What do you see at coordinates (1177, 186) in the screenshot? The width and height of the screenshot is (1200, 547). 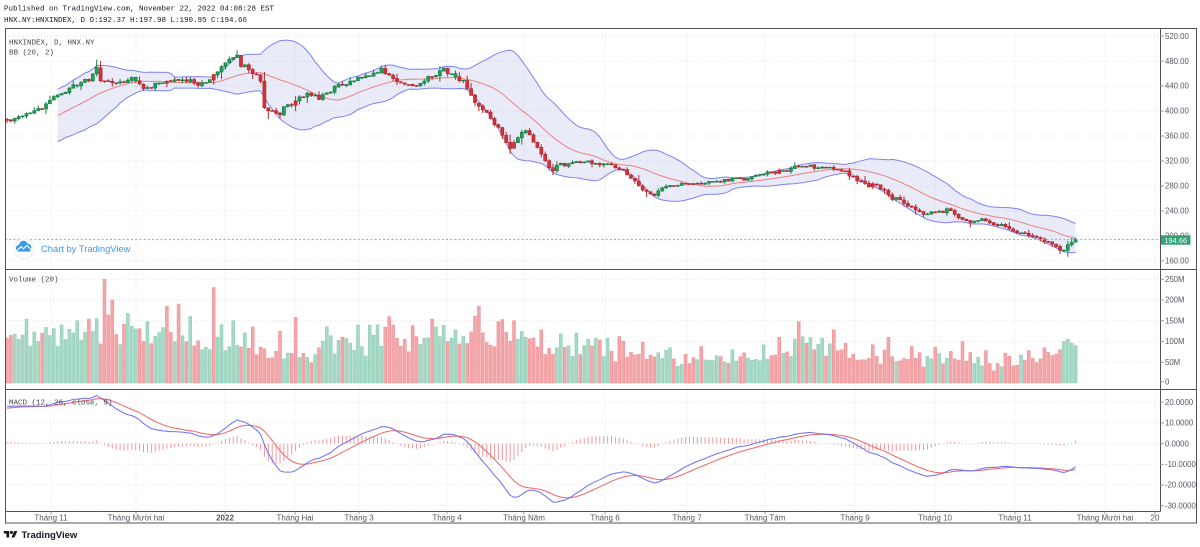 I see `svg-text: 280.00` at bounding box center [1177, 186].